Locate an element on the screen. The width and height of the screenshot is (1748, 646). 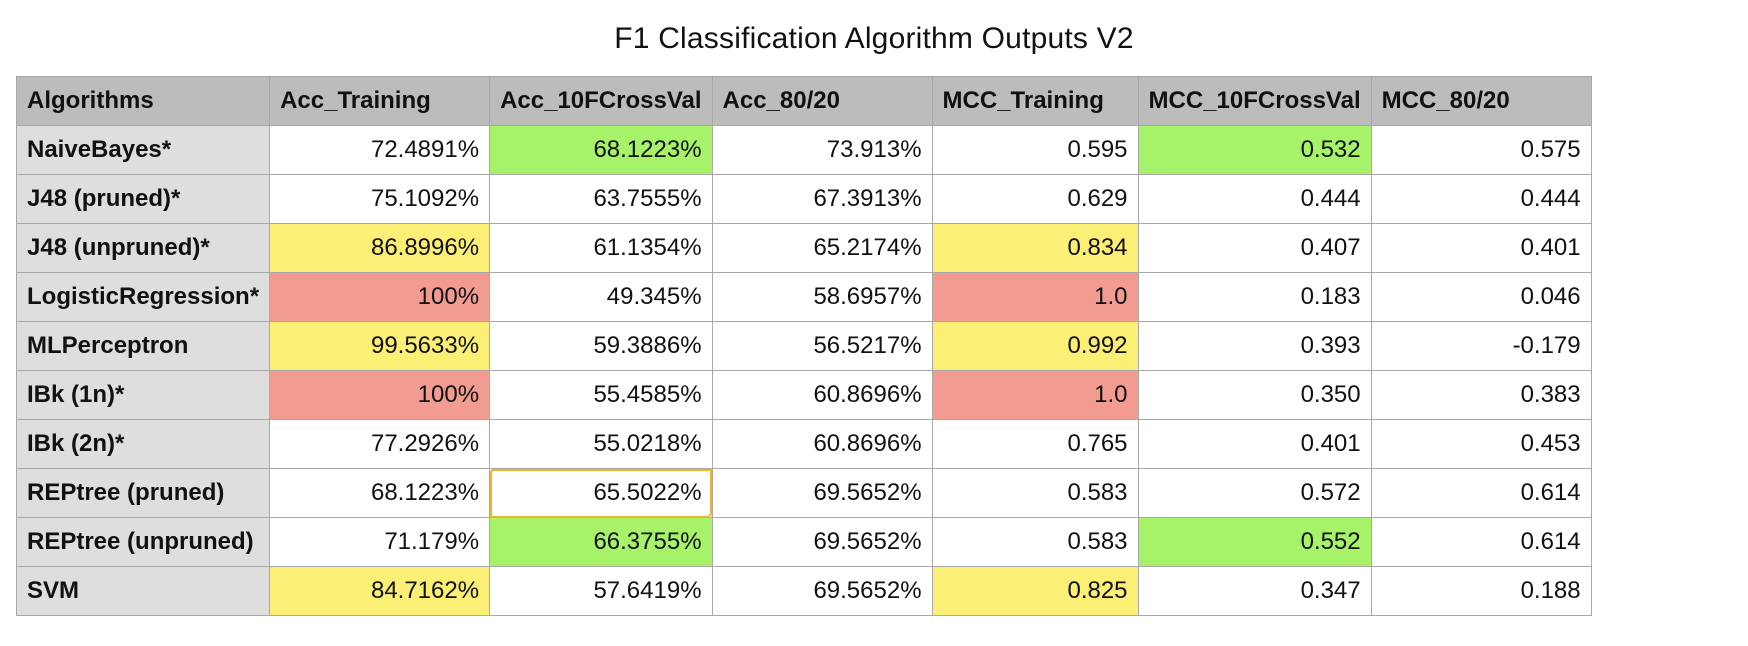
row-header: REPtree (unpruned) is located at coordinates (143, 542).